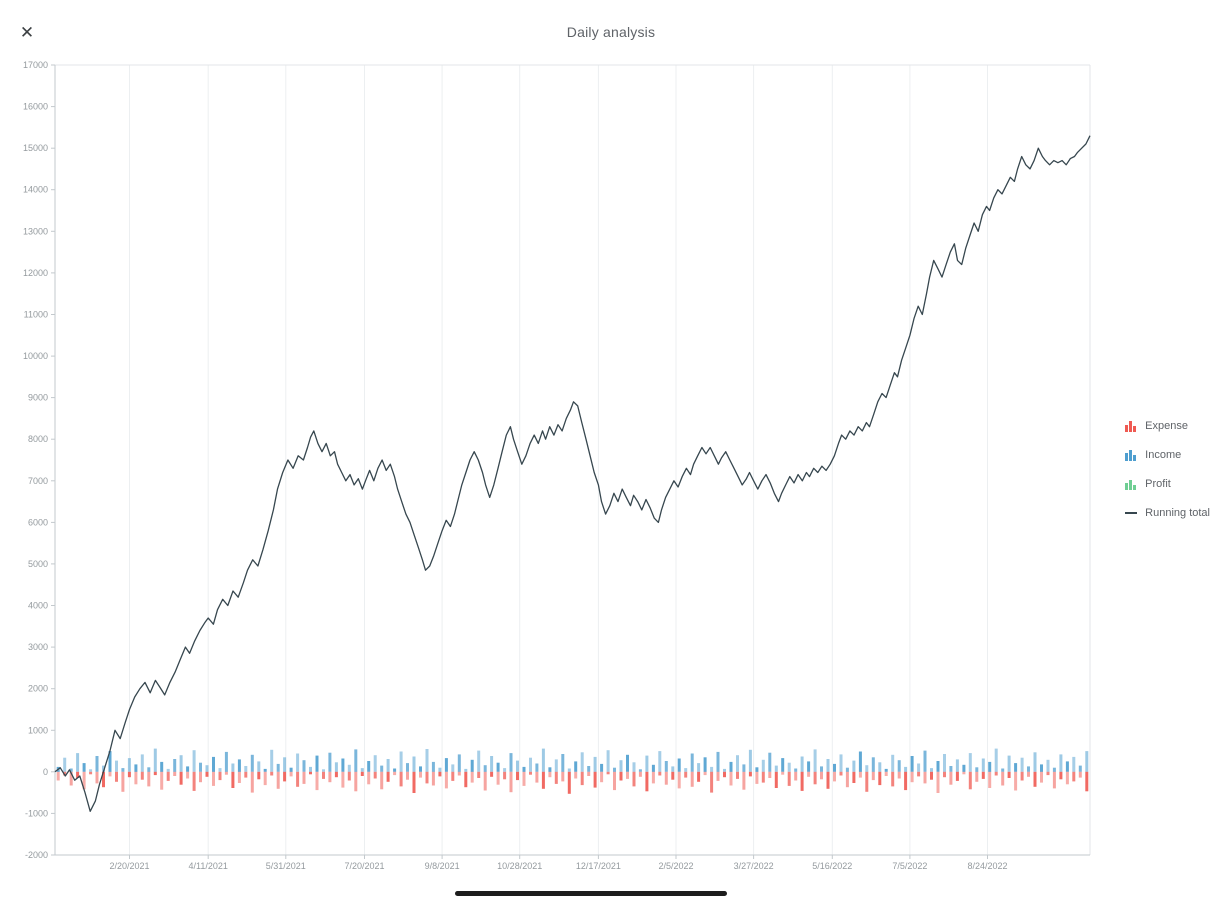 The width and height of the screenshot is (1222, 900). Describe the element at coordinates (38, 689) in the screenshot. I see `svg-text: 2000` at that location.